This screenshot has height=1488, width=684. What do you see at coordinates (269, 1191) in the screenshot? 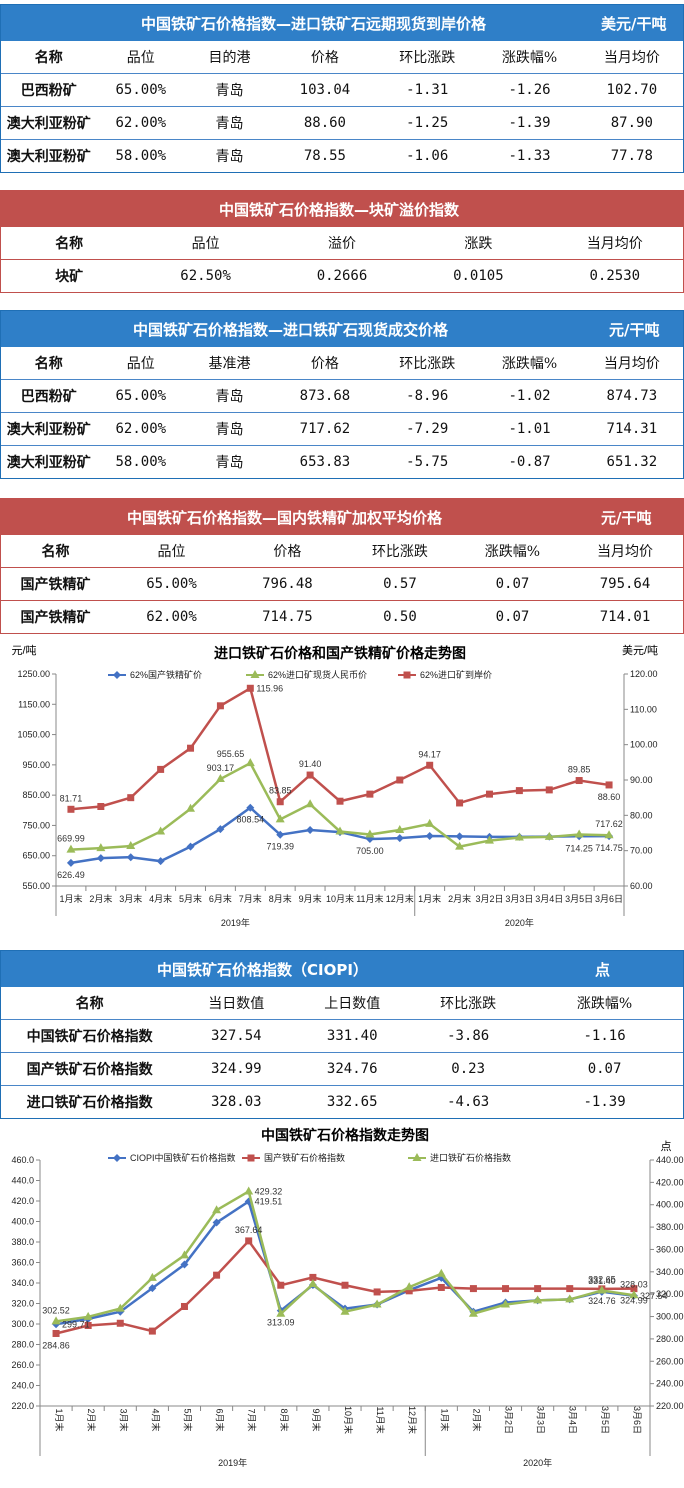
I see `data-label: 429.32` at bounding box center [269, 1191].